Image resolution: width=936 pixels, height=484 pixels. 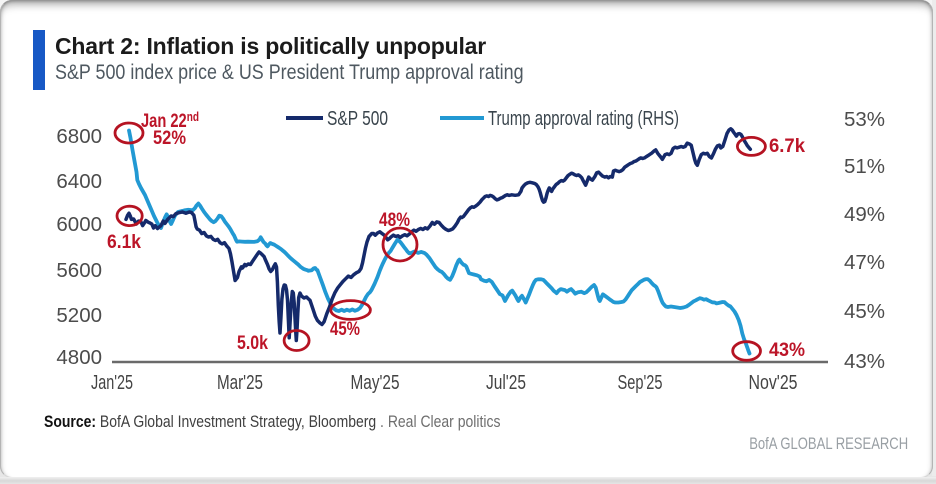 What do you see at coordinates (787, 146) in the screenshot?
I see `svg-text: 6.7k` at bounding box center [787, 146].